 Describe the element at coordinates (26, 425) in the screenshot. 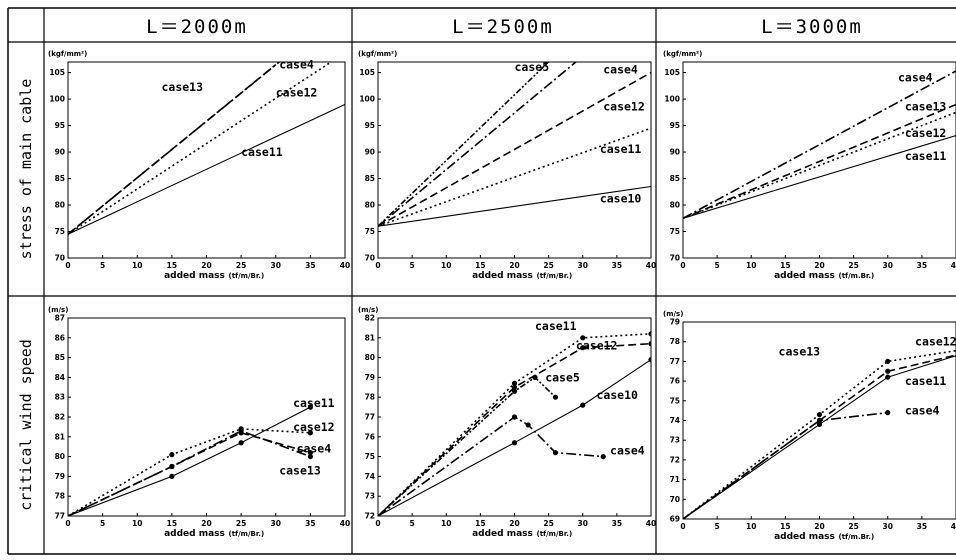

I see `row-title-wind-speed: critical wind speed` at that location.